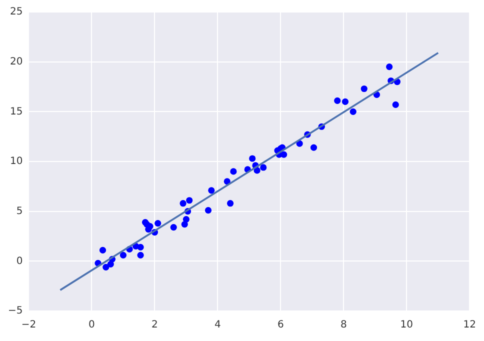 The width and height of the screenshot is (484, 341). What do you see at coordinates (16, 12) in the screenshot?
I see `y-tick-label: 25` at bounding box center [16, 12].